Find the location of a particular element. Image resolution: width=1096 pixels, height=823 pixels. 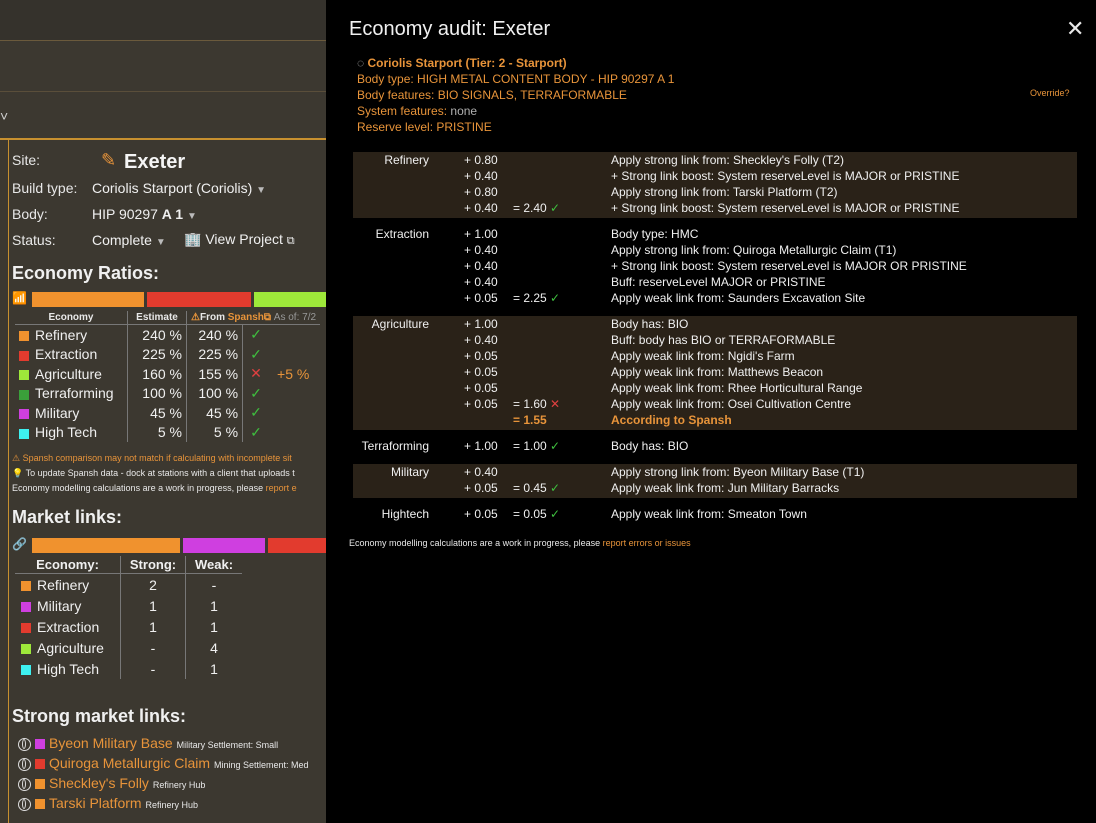

ml-name-cell: High Tech is located at coordinates (68, 668).